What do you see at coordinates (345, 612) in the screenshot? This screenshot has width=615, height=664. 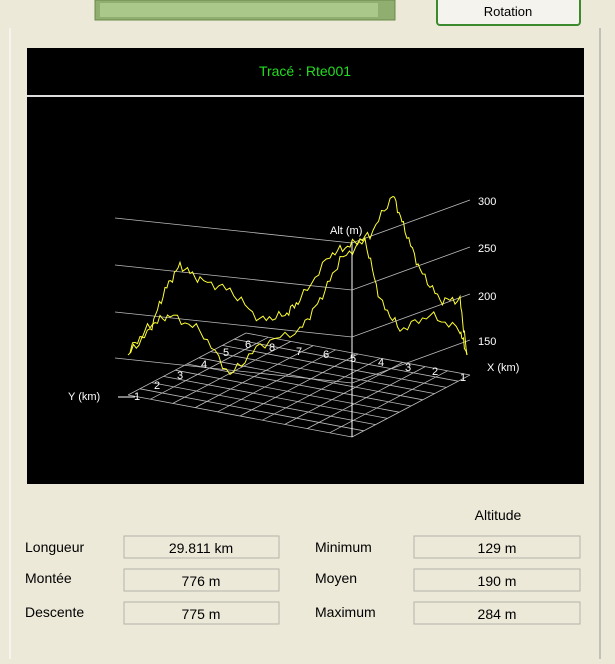 I see `stat-label: Maximum` at bounding box center [345, 612].